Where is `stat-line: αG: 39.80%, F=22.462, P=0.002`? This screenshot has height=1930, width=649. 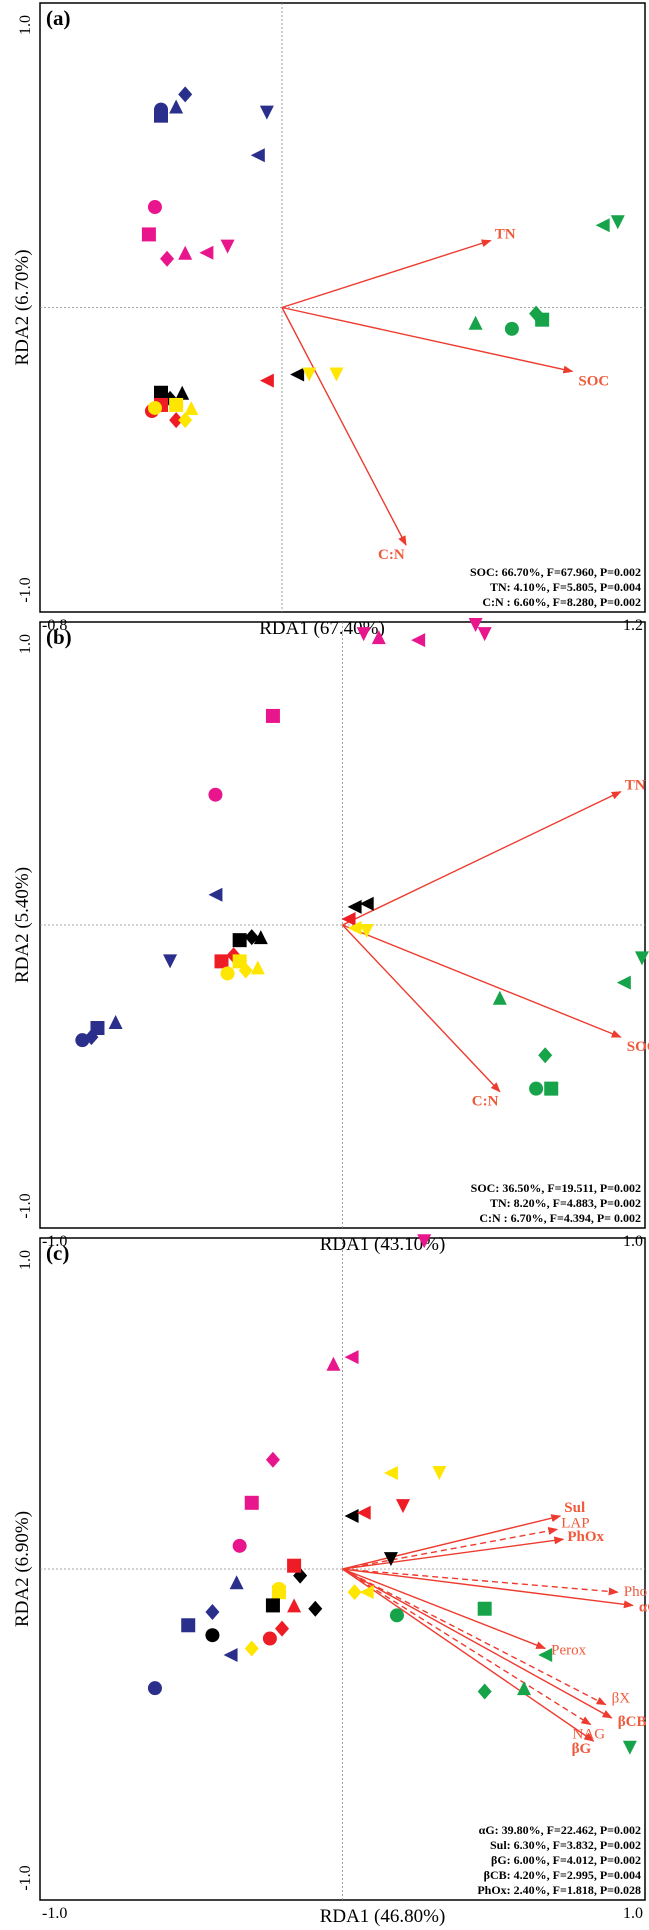
stat-line: αG: 39.80%, F=22.462, P=0.002 is located at coordinates (560, 1830).